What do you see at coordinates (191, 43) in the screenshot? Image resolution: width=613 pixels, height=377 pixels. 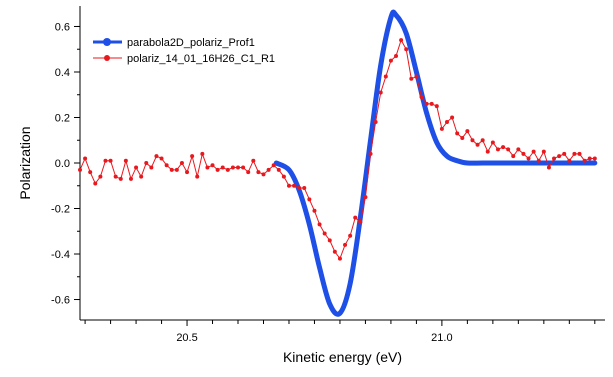 I see `legend-entry: parabola2D_polariz_Prof1` at bounding box center [191, 43].